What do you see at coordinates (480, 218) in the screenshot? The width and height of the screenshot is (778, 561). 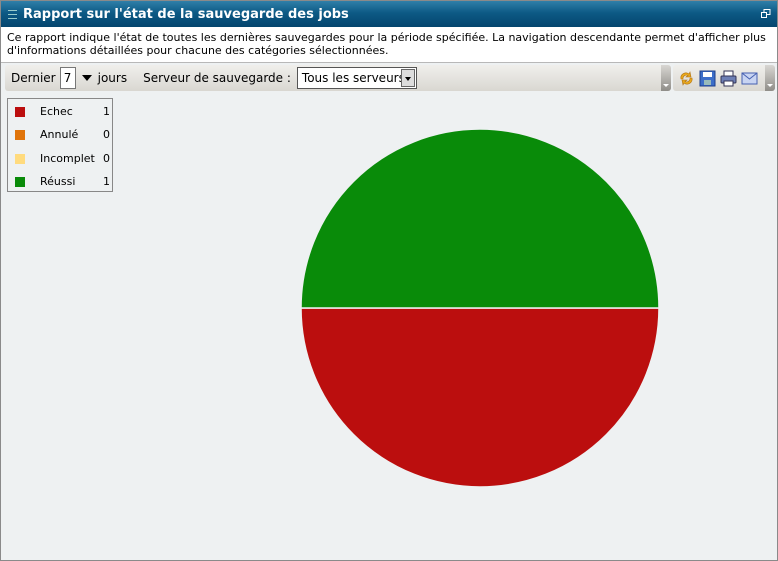 I see `pie-slice-réussi` at bounding box center [480, 218].